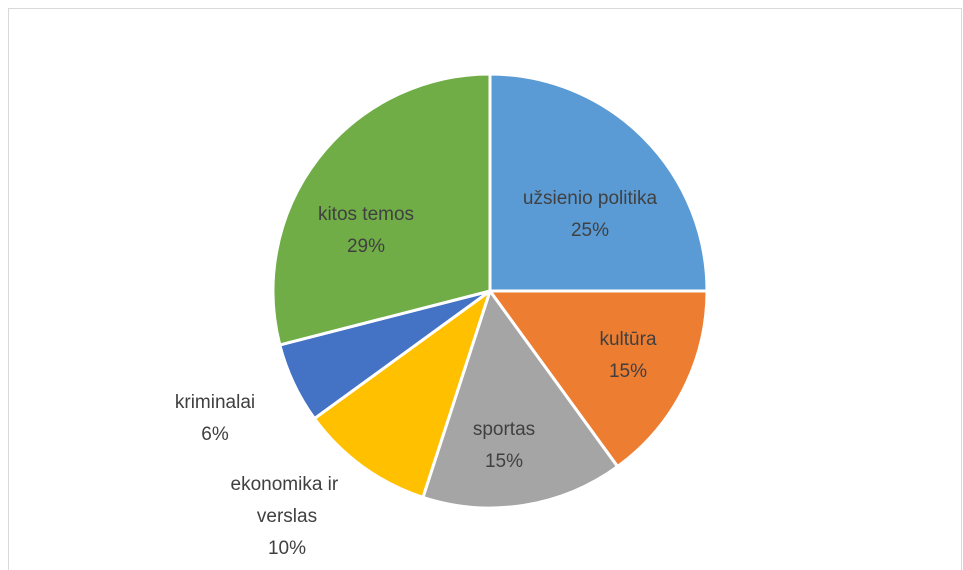 The height and width of the screenshot is (570, 963). Describe the element at coordinates (366, 214) in the screenshot. I see `category-label: kitos temos` at that location.